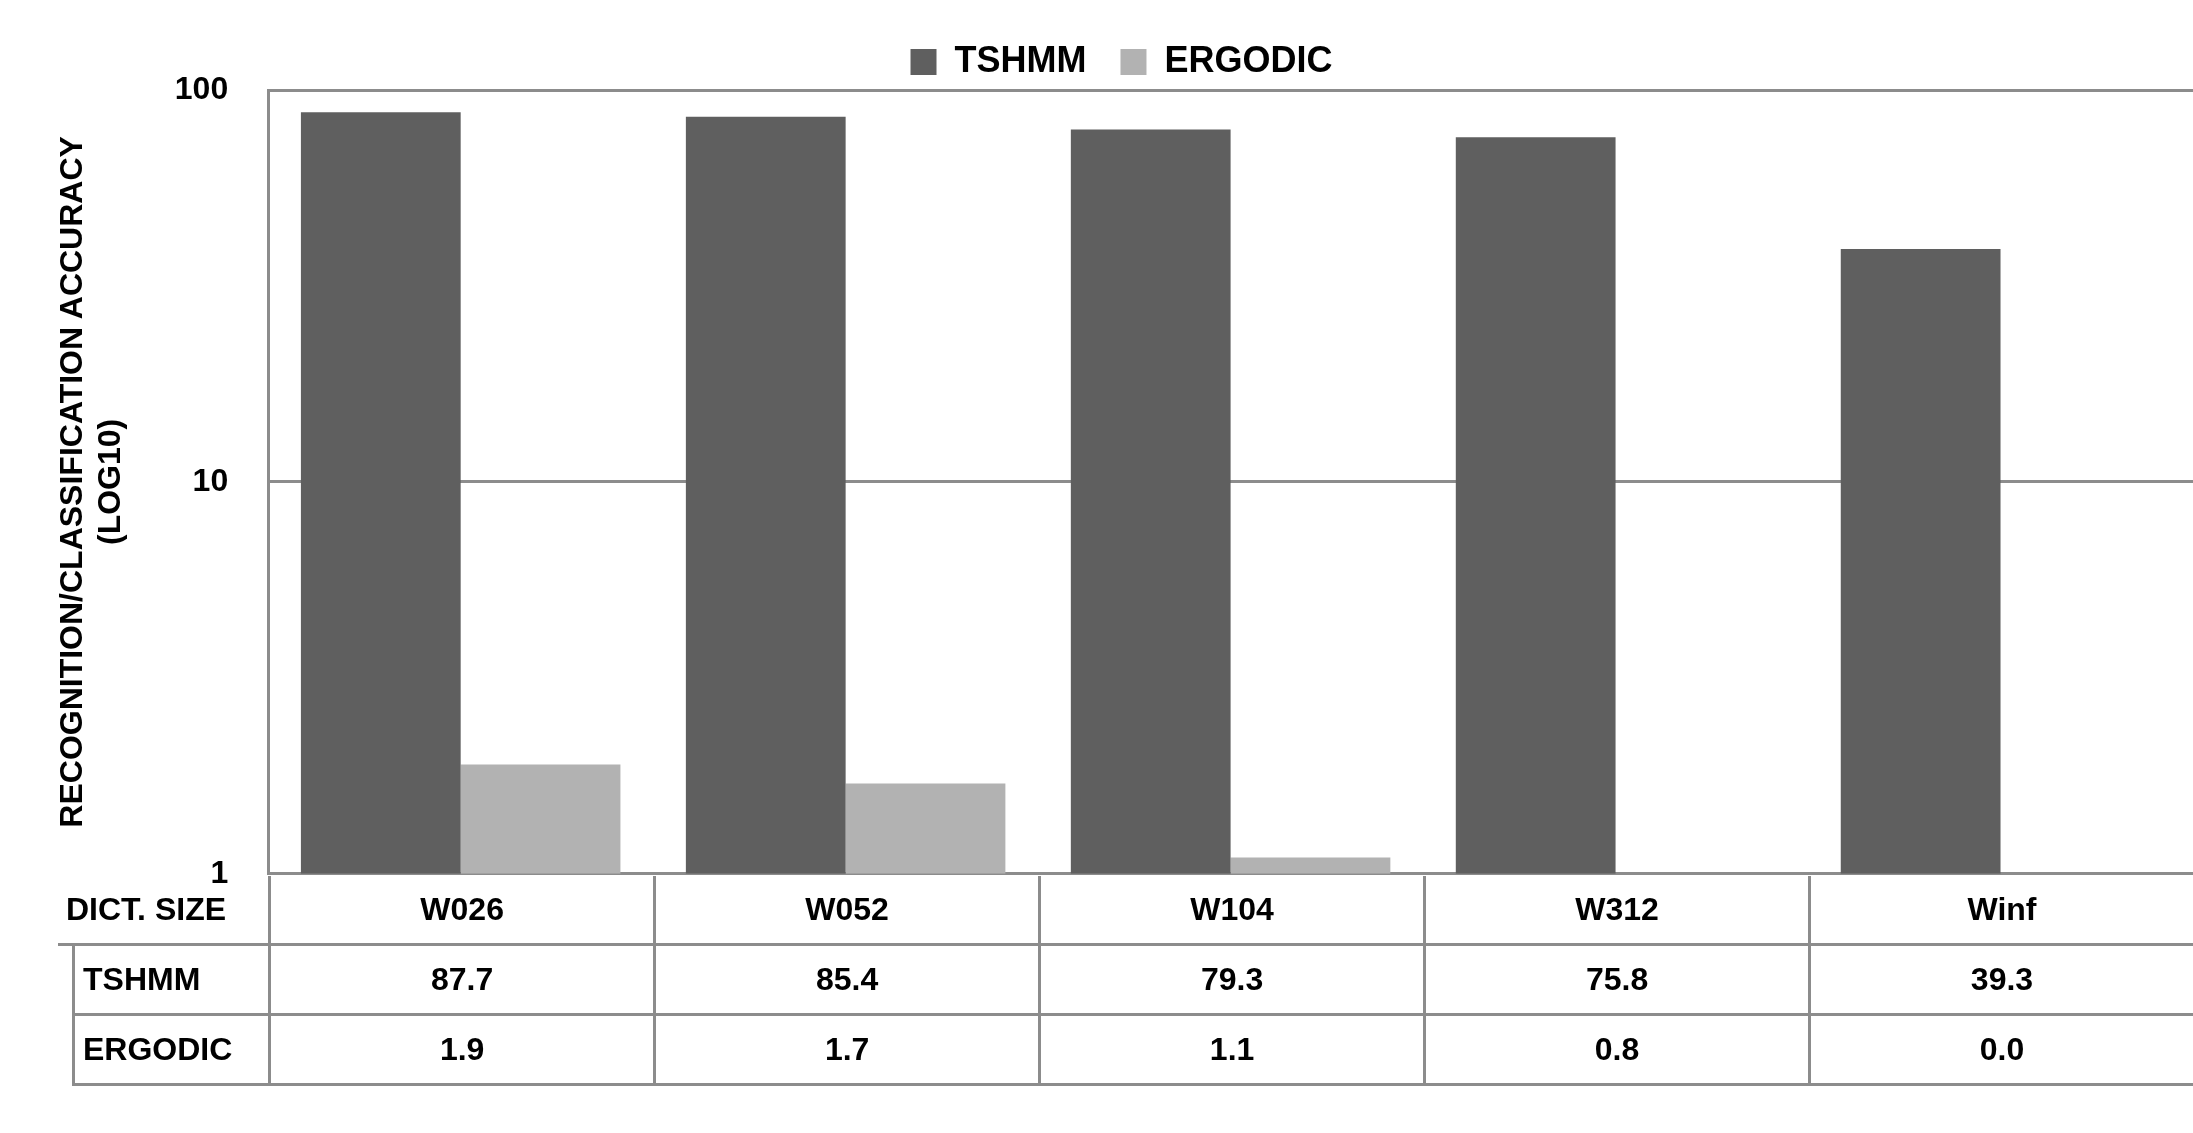  Describe the element at coordinates (1617, 1048) in the screenshot. I see `text: 0.8` at that location.